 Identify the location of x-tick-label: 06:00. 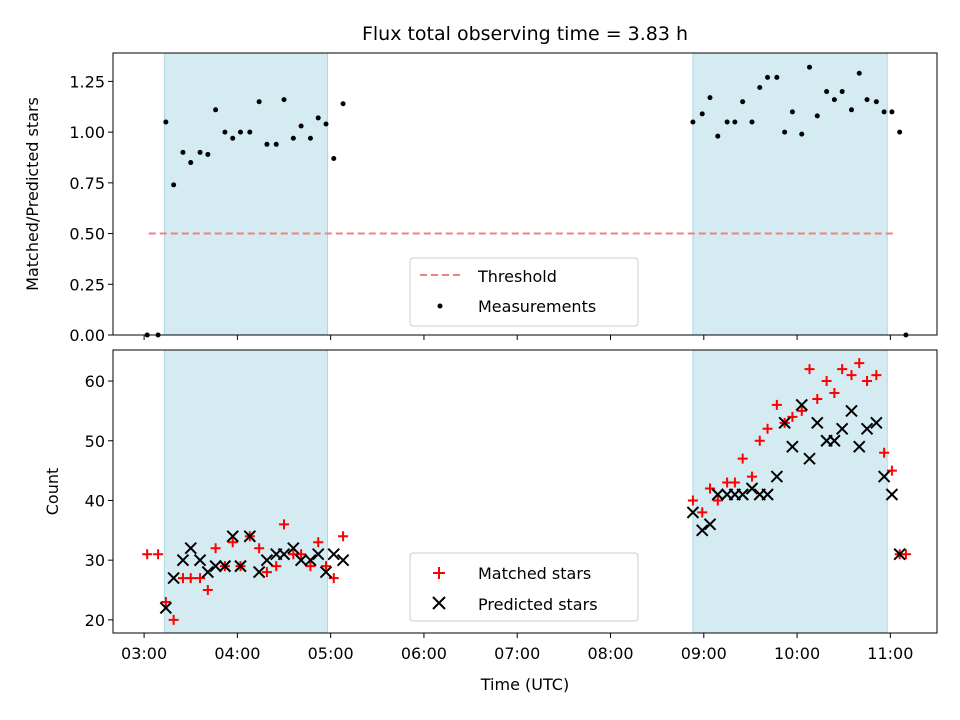
(424, 653).